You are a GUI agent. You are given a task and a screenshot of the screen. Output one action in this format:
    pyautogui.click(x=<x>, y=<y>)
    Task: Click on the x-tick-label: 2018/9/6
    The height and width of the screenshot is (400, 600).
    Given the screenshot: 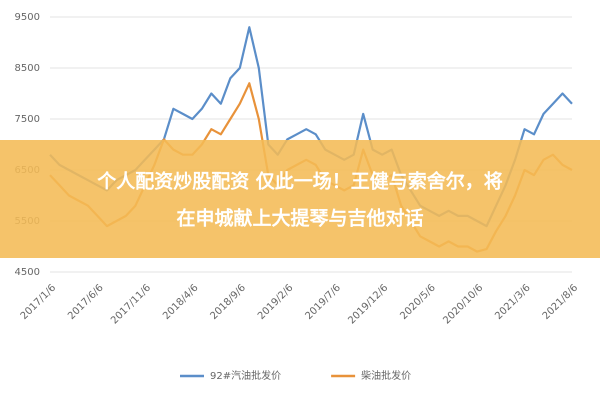 What is the action you would take?
    pyautogui.click(x=229, y=302)
    